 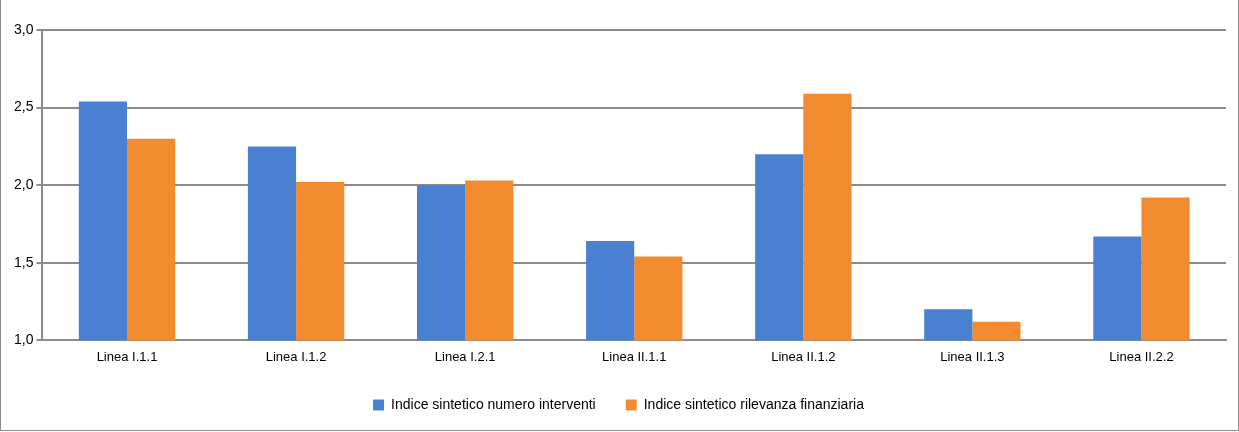 What do you see at coordinates (1141, 356) in the screenshot?
I see `x-tick-label: Linea II.2.2` at bounding box center [1141, 356].